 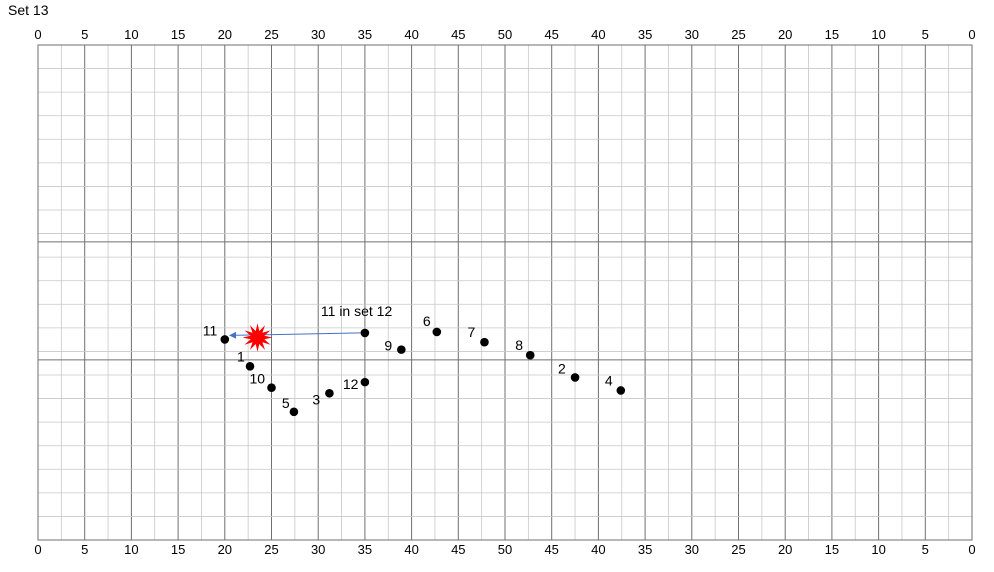 What do you see at coordinates (562, 368) in the screenshot?
I see `player-label-2: 2` at bounding box center [562, 368].